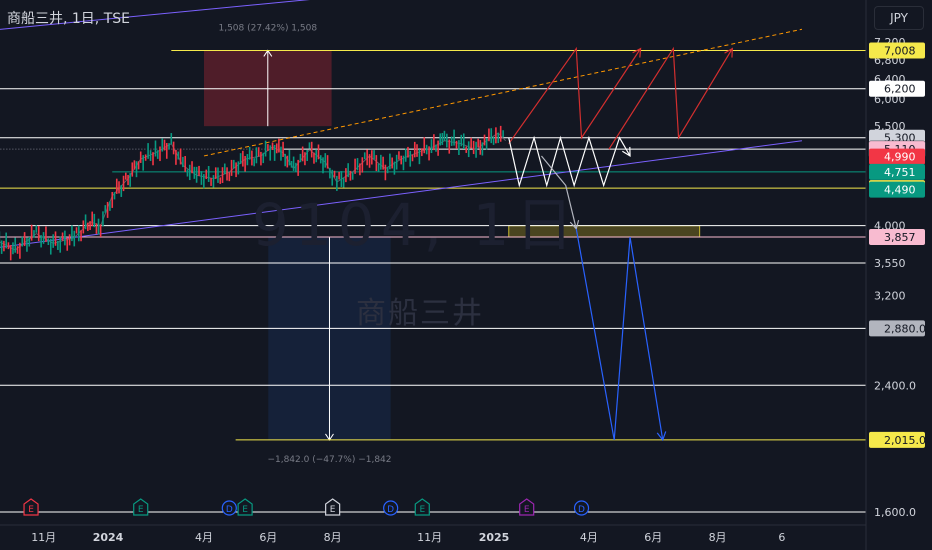 The image size is (932, 550). What do you see at coordinates (781, 537) in the screenshot?
I see `time-tick-label: 6` at bounding box center [781, 537].